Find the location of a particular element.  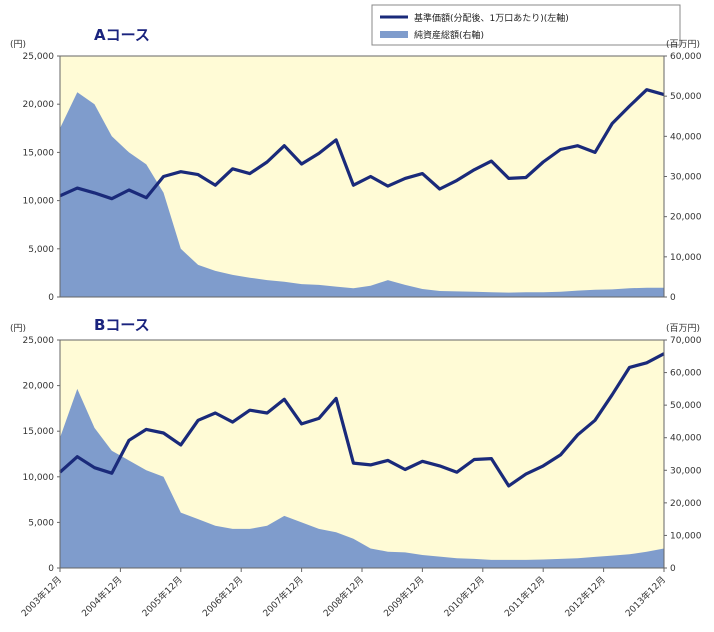

x-tick-label: 2008年12月 is located at coordinates (344, 597).